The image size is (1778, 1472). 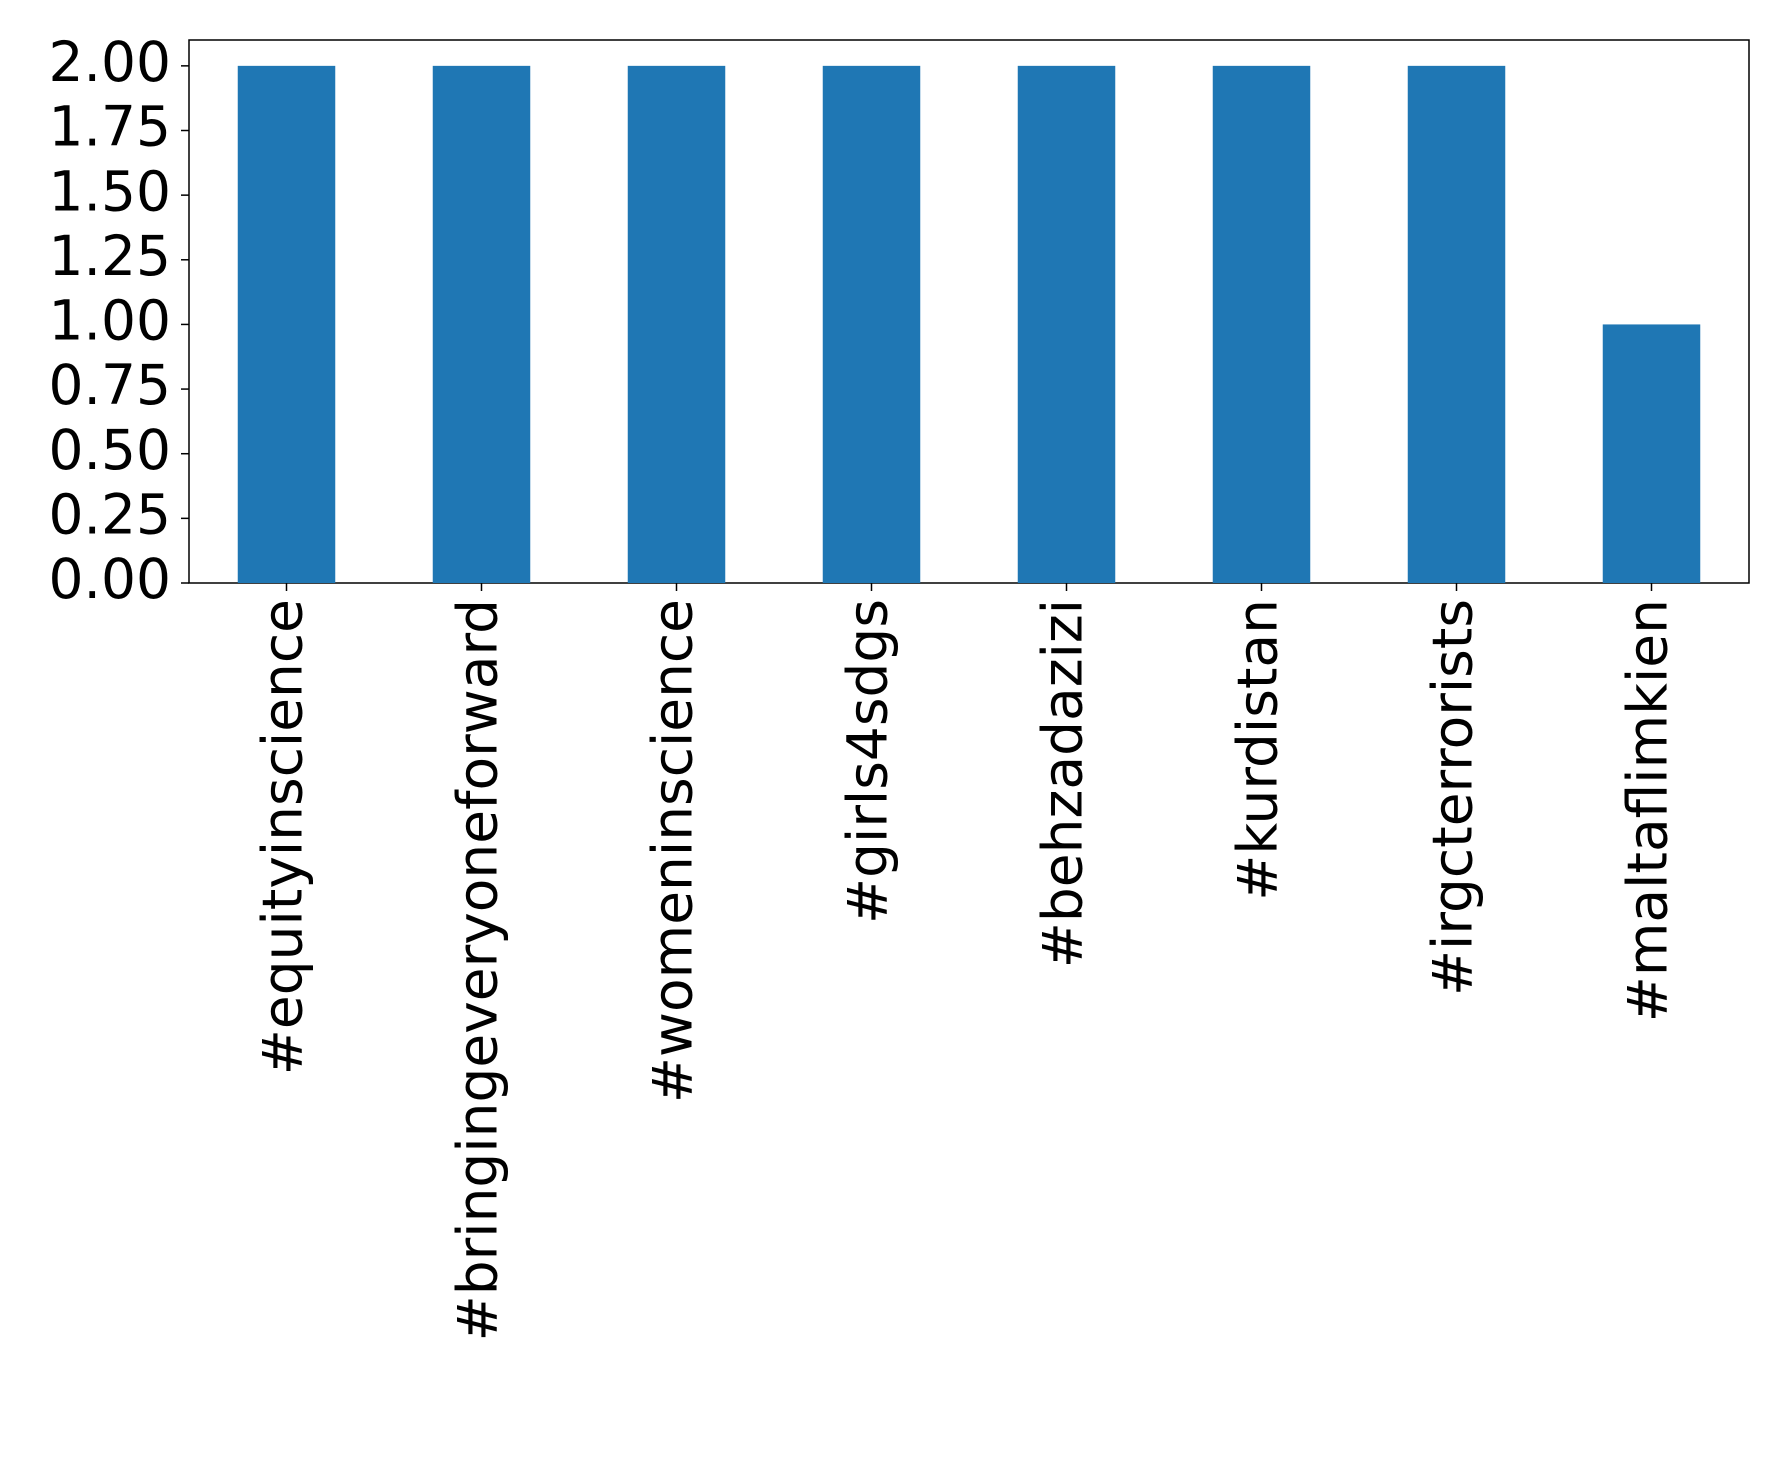 I want to click on y-tick-label: 1.25, so click(x=110, y=256).